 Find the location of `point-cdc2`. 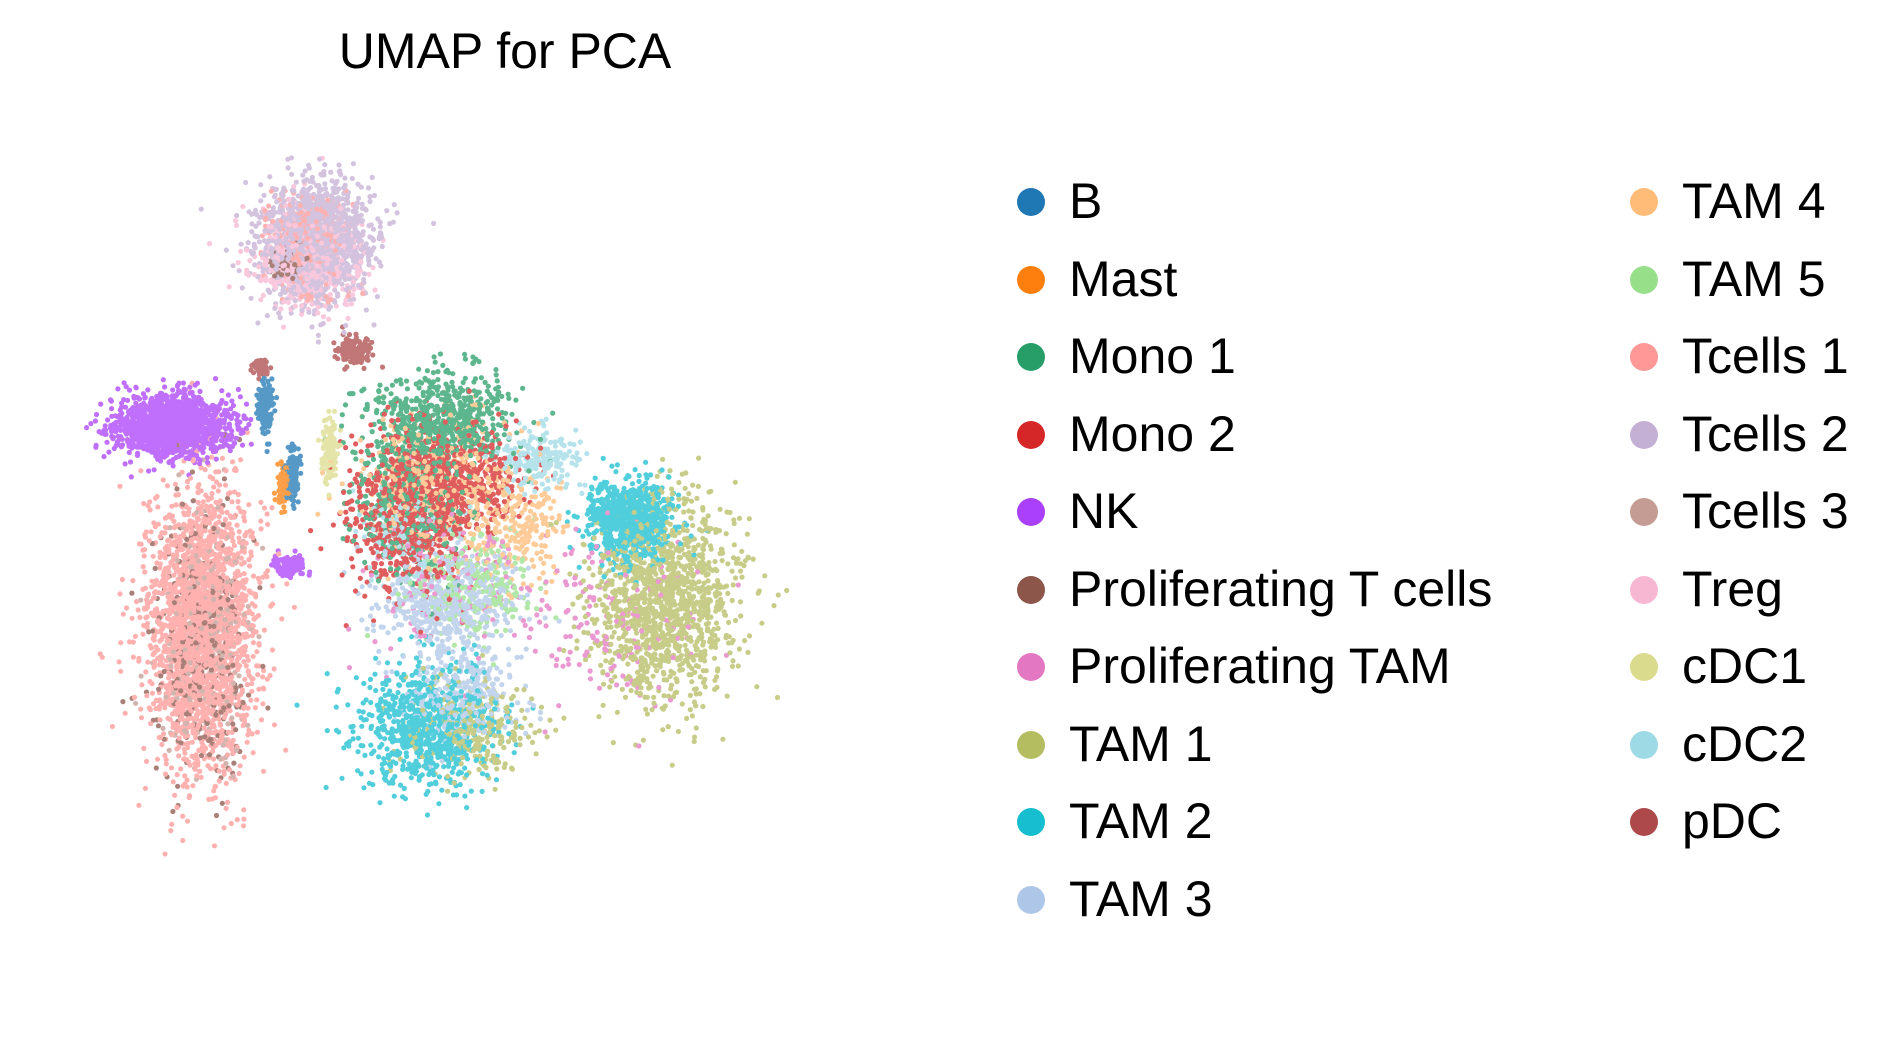

point-cdc2 is located at coordinates (555, 446).